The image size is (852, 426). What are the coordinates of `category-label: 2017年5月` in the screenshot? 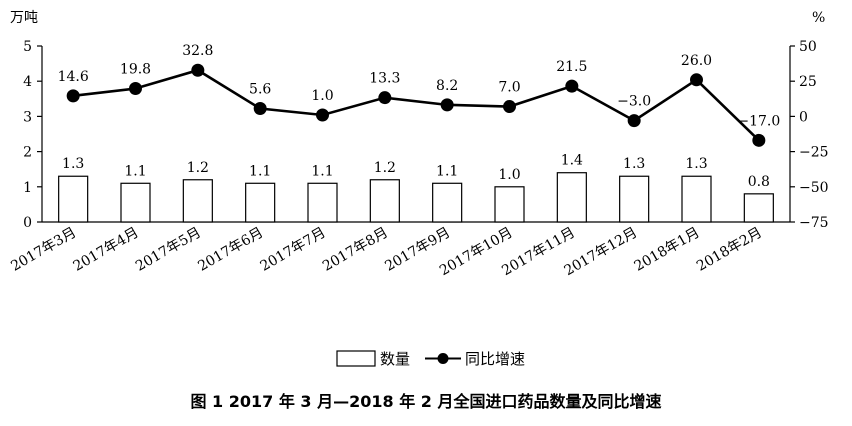 It's located at (168, 250).